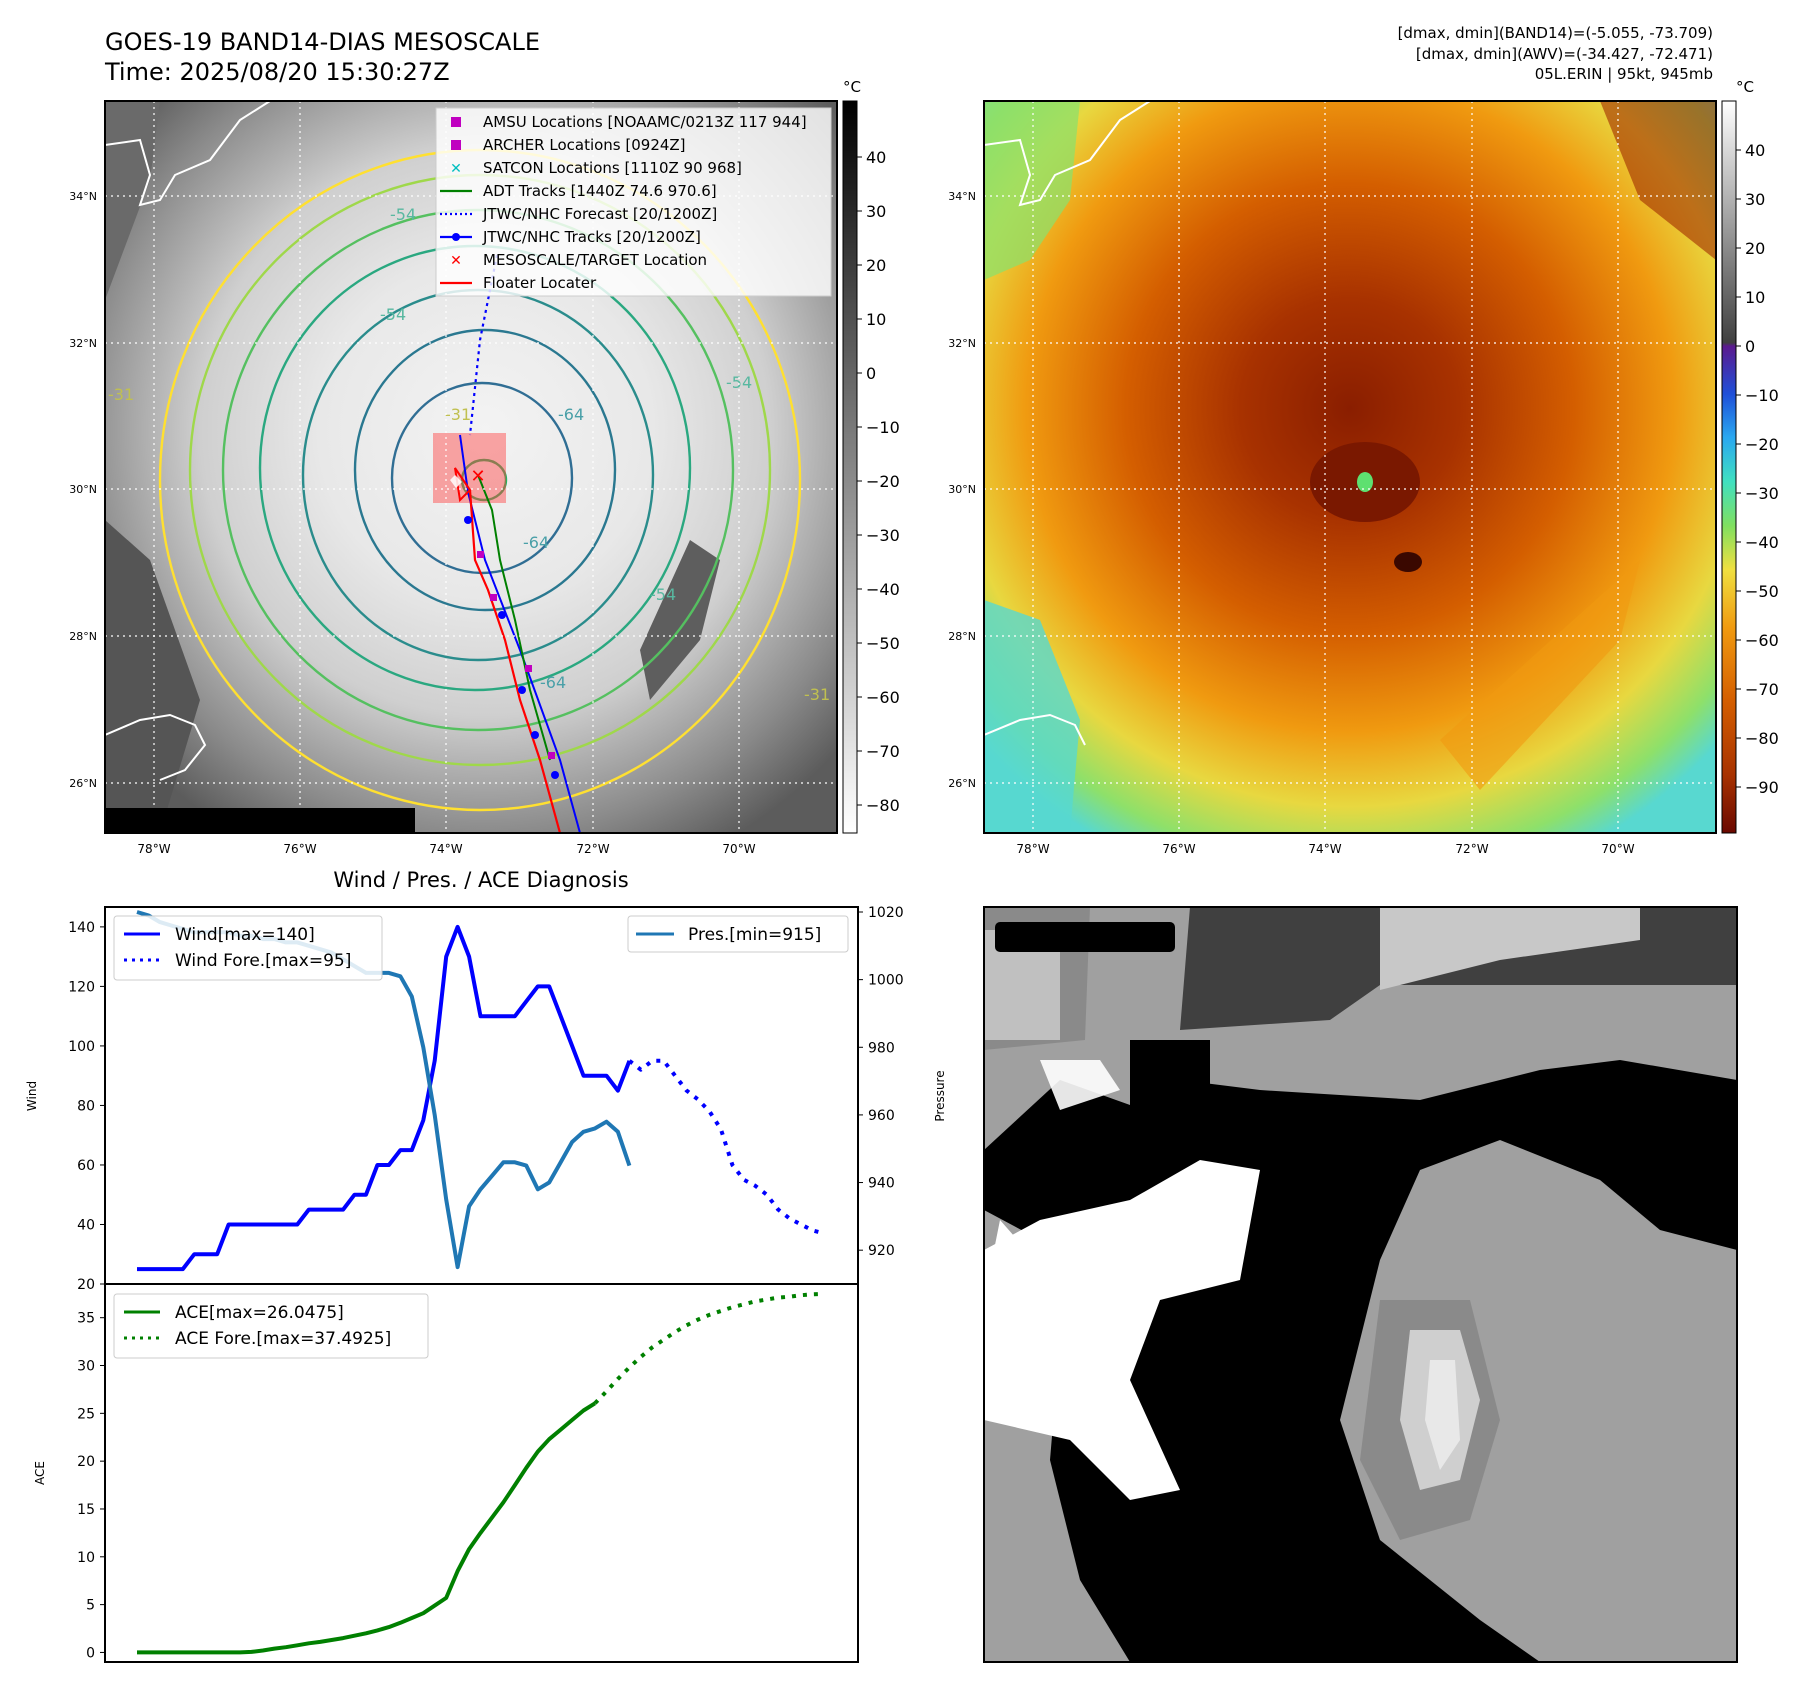 The image size is (1797, 1690). Describe the element at coordinates (249, 820) in the screenshot. I see `copyright-label: Copyright © 2020-2025 Dapiya` at that location.